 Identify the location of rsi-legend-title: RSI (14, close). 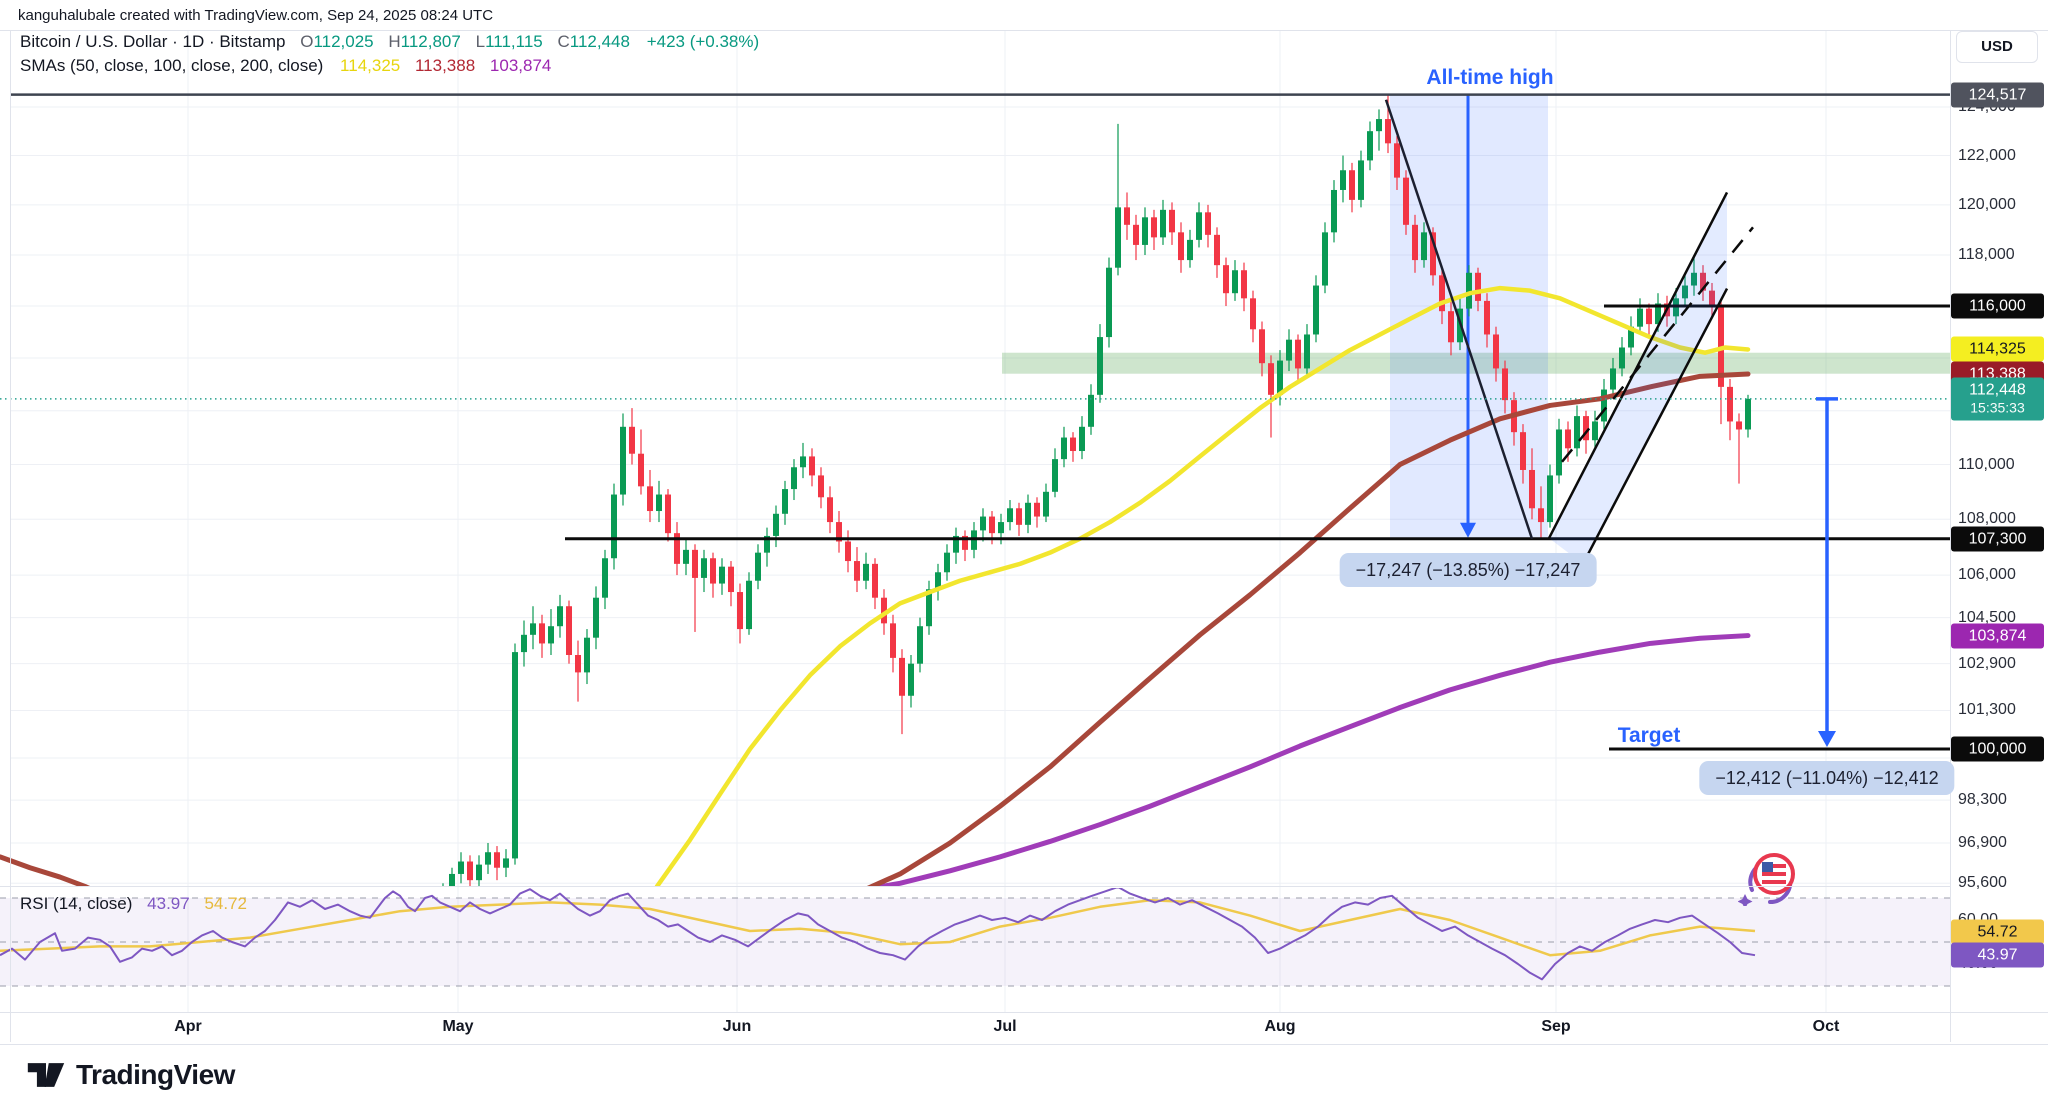
(76, 903).